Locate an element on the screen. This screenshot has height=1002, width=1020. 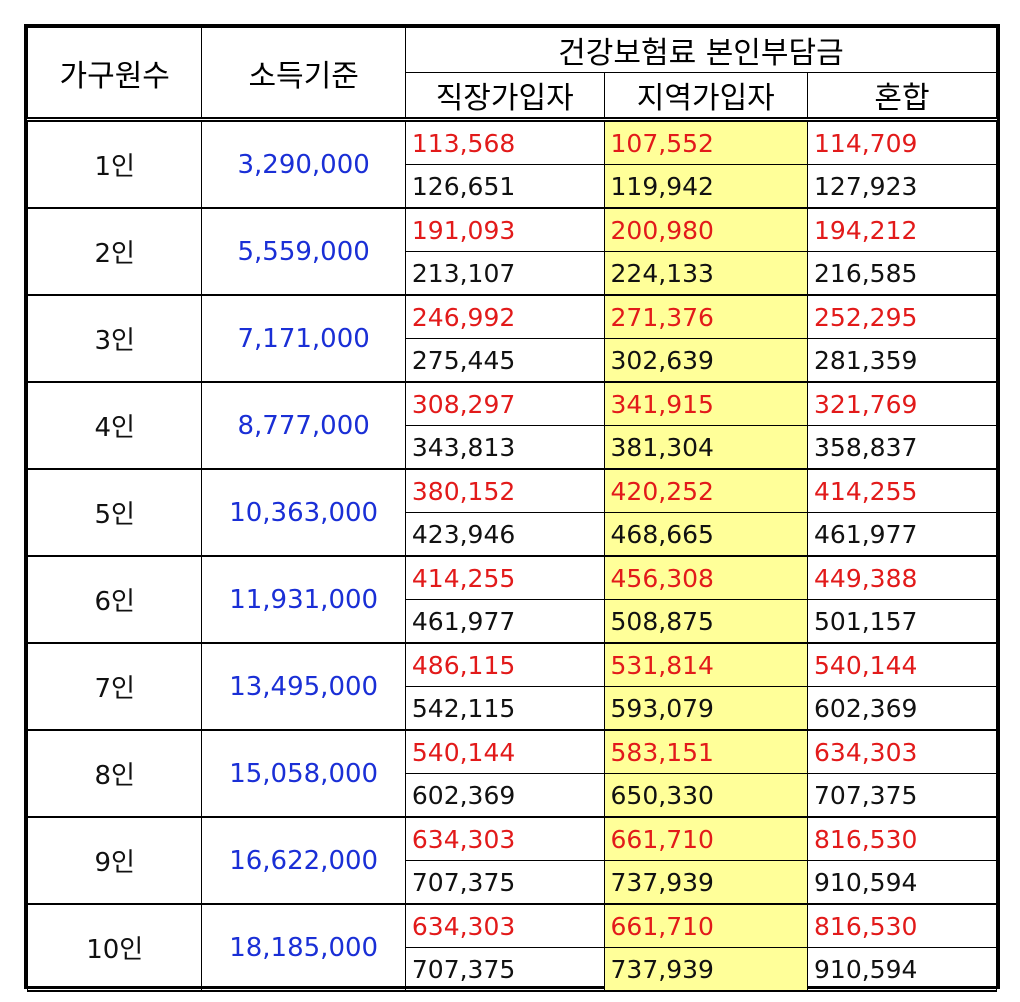
header-mixed: 혼합 is located at coordinates (902, 96).